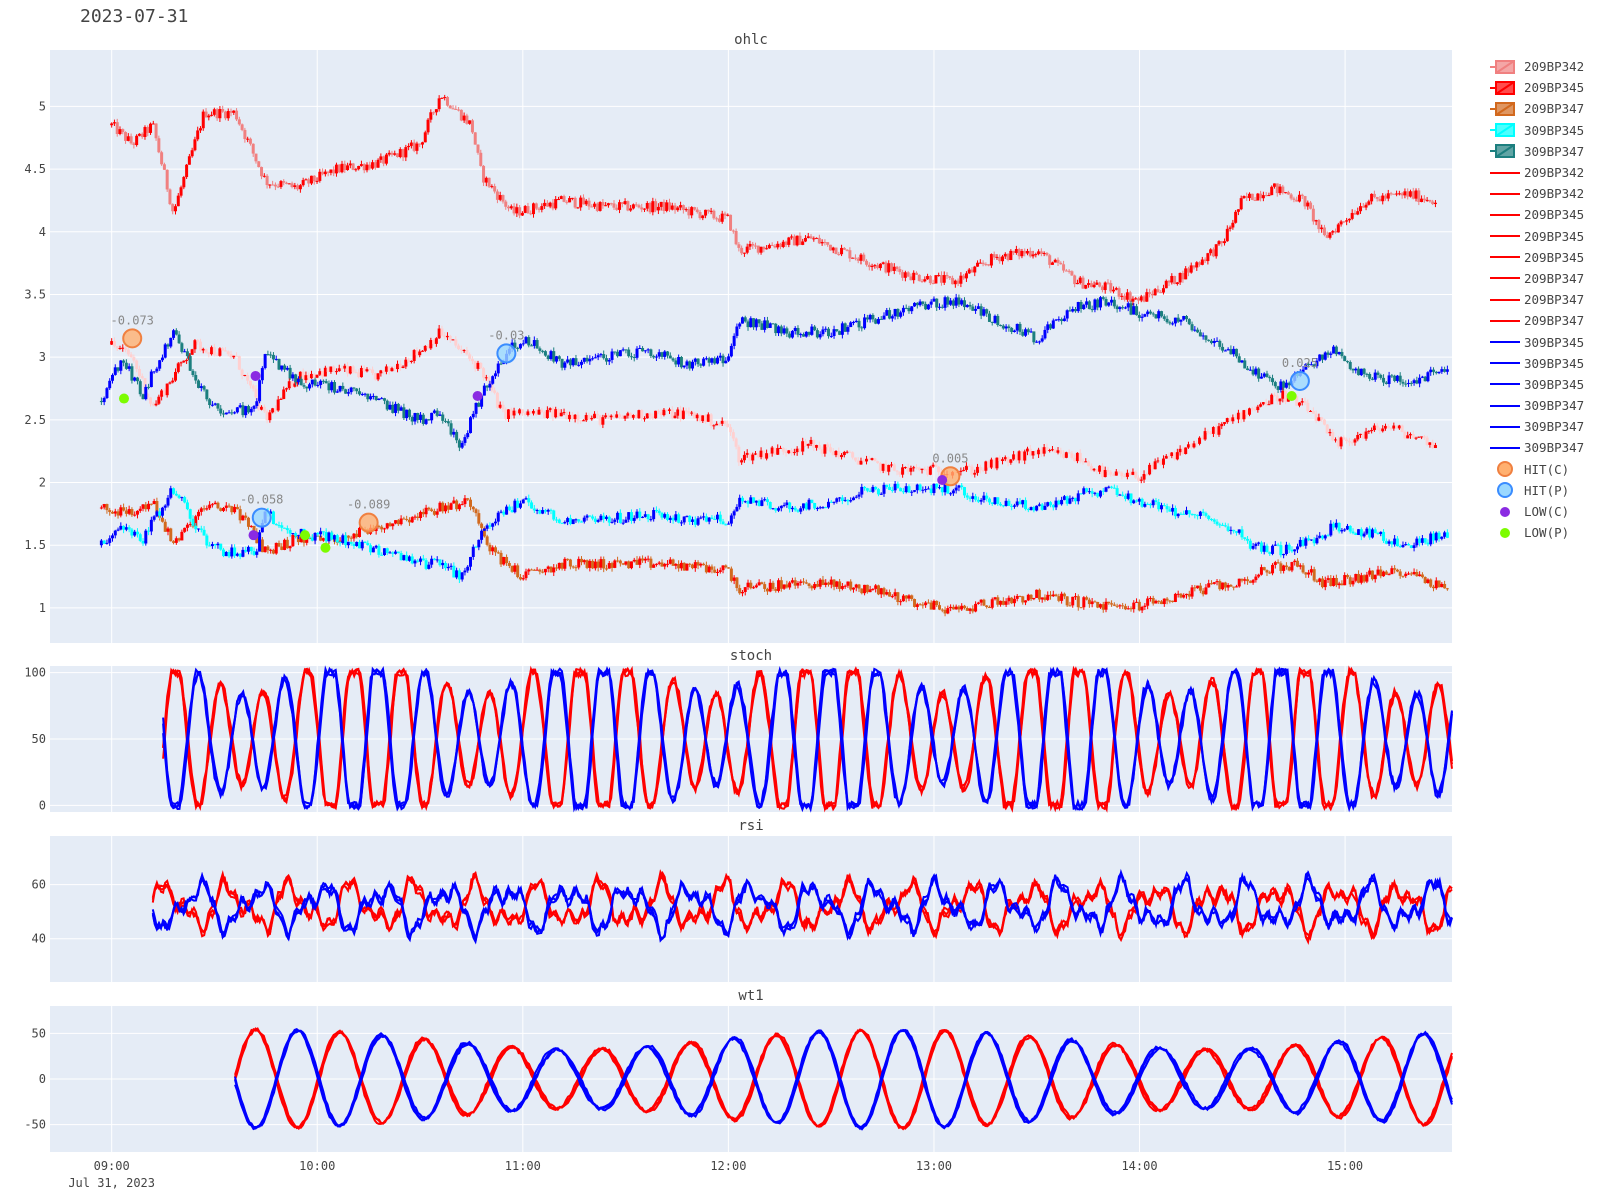 The image size is (1600, 1200). What do you see at coordinates (1536, 130) in the screenshot?
I see `legend-item: 309BP345` at bounding box center [1536, 130].